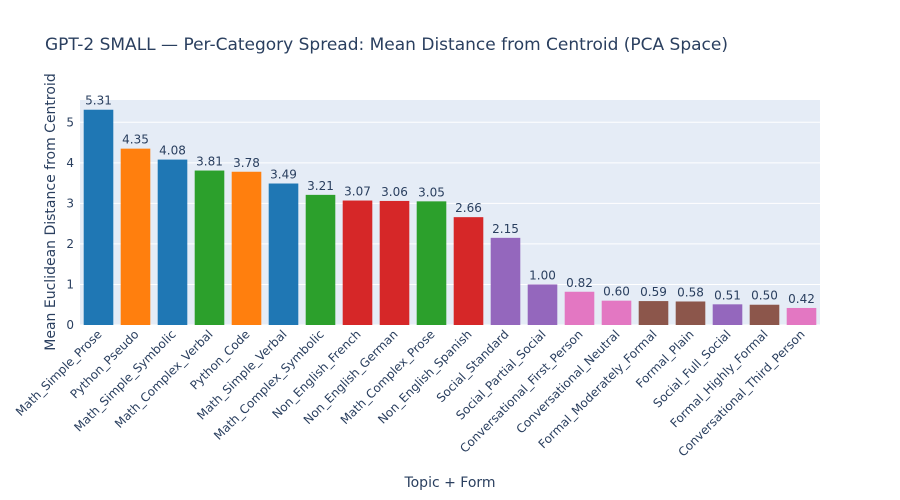 Image resolution: width=900 pixels, height=500 pixels. I want to click on x-axis-title: Topic + Form, so click(449, 483).